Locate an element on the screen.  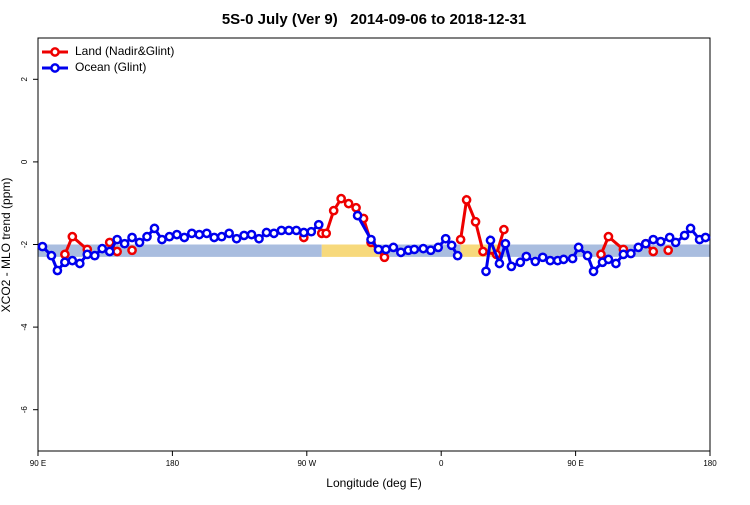
x-tick-label: 90 E is located at coordinates (575, 463).